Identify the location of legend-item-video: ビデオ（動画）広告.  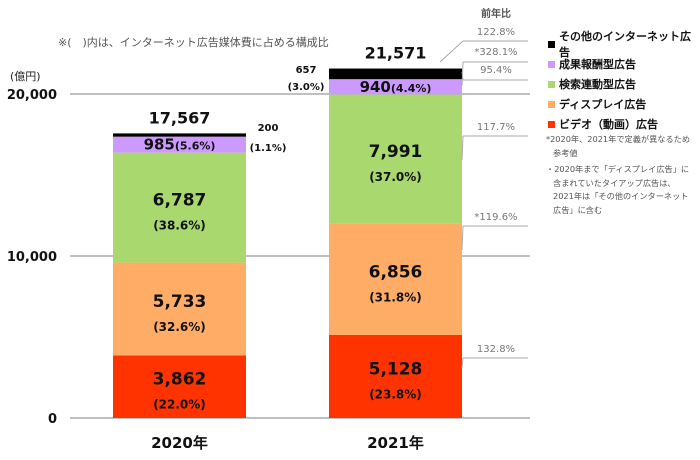
(623, 124).